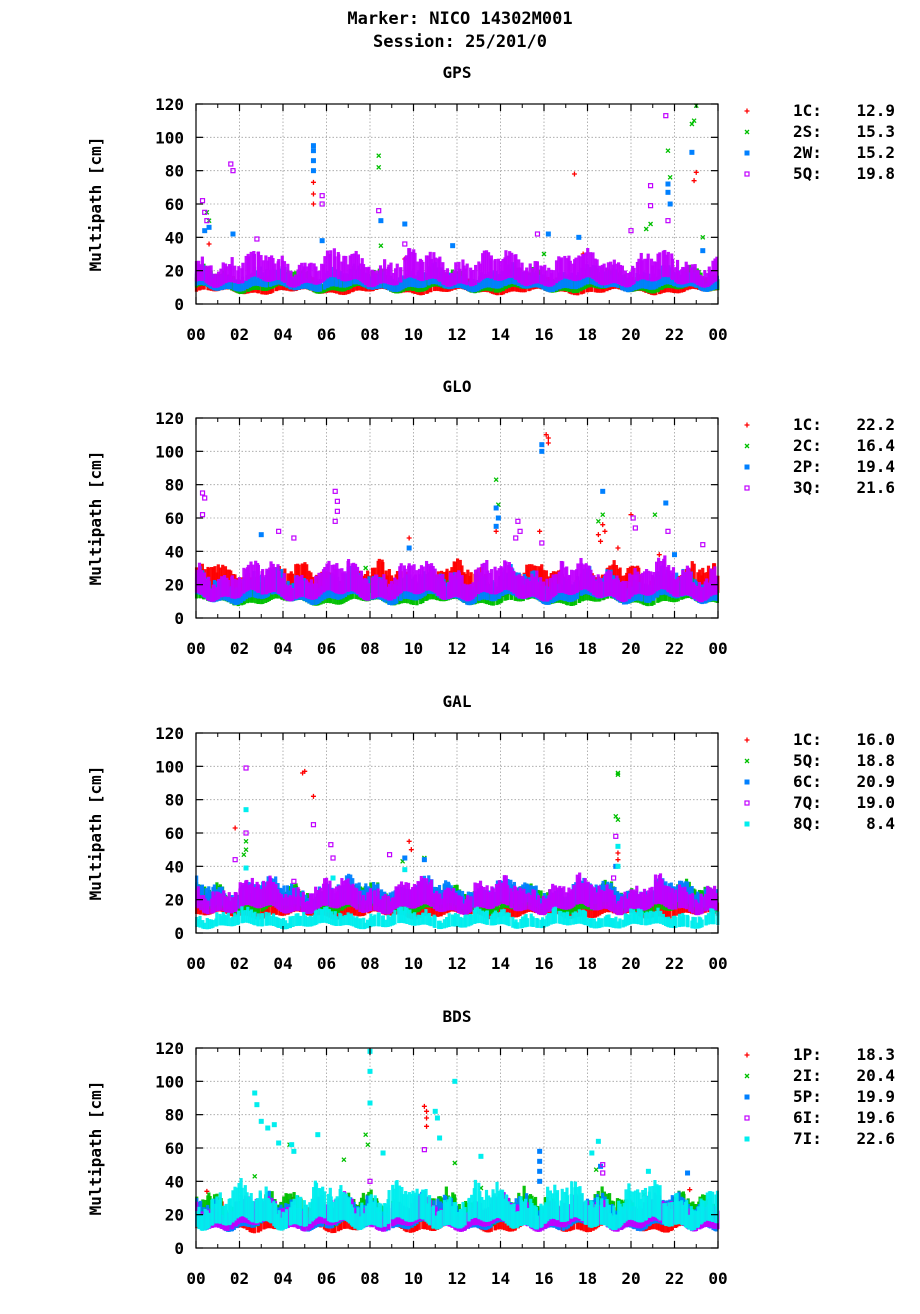  Describe the element at coordinates (369, 648) in the screenshot. I see `x-tick-label: 08` at that location.